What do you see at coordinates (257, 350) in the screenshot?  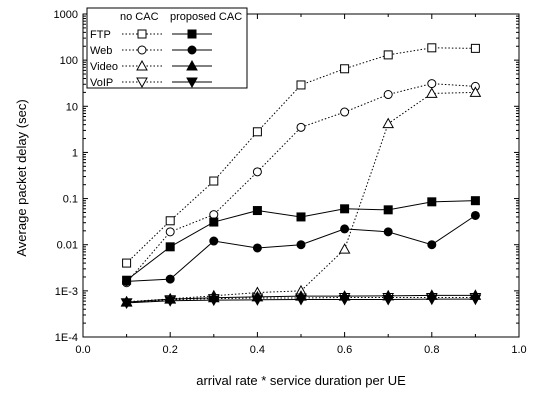 I see `x-tick-label: 0.4` at bounding box center [257, 350].